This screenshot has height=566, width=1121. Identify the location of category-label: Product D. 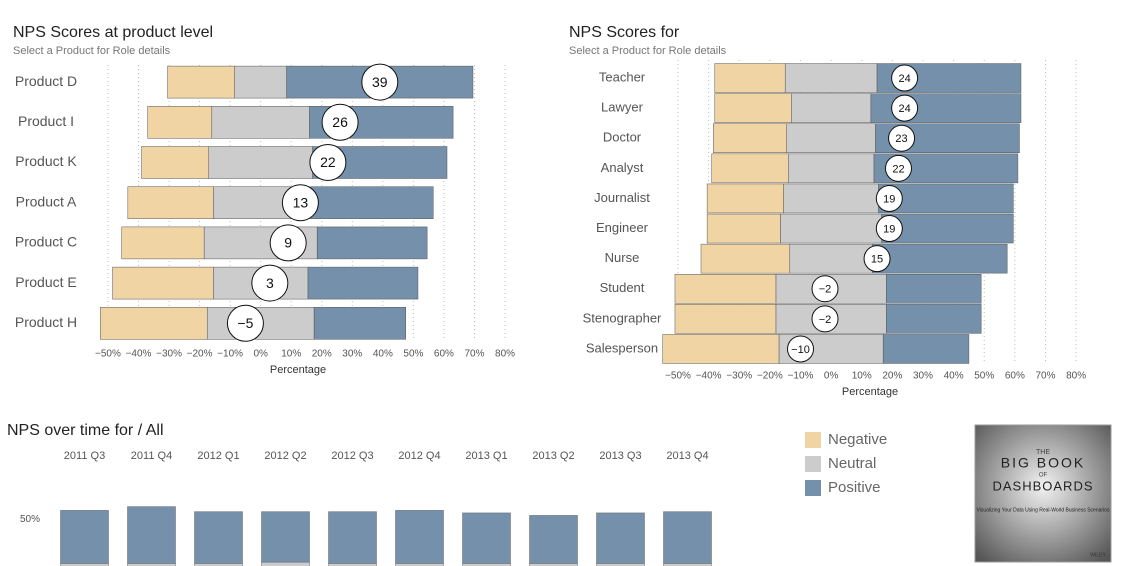
(46, 81).